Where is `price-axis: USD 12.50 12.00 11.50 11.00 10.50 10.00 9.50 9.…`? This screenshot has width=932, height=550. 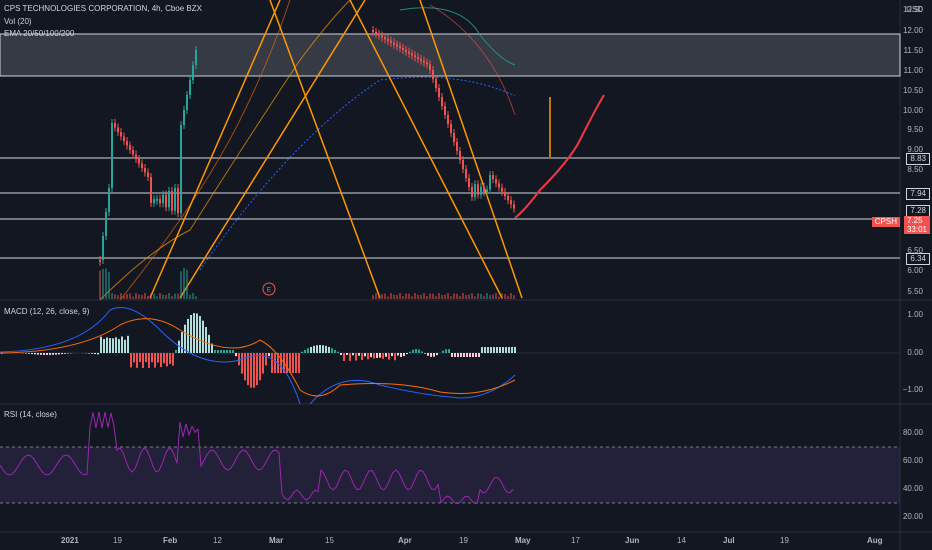 price-axis: USD 12.50 12.00 11.50 11.00 10.50 10.00 9.50 9.… is located at coordinates (916, 150).